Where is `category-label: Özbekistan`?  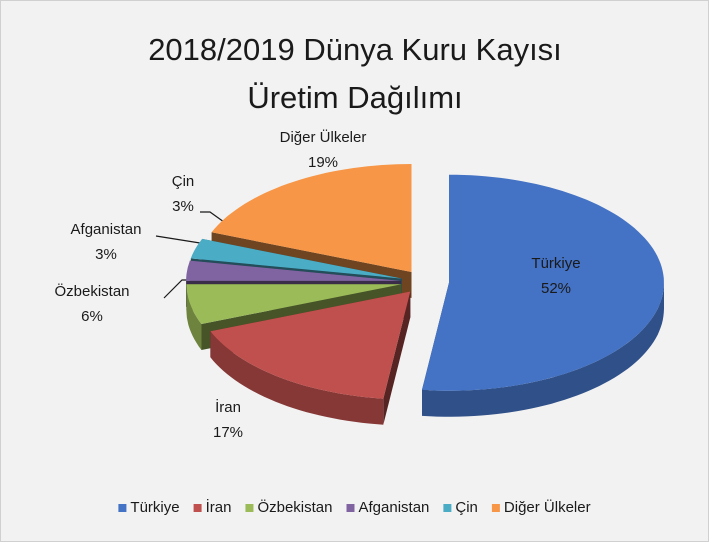
category-label: Özbekistan is located at coordinates (91, 291).